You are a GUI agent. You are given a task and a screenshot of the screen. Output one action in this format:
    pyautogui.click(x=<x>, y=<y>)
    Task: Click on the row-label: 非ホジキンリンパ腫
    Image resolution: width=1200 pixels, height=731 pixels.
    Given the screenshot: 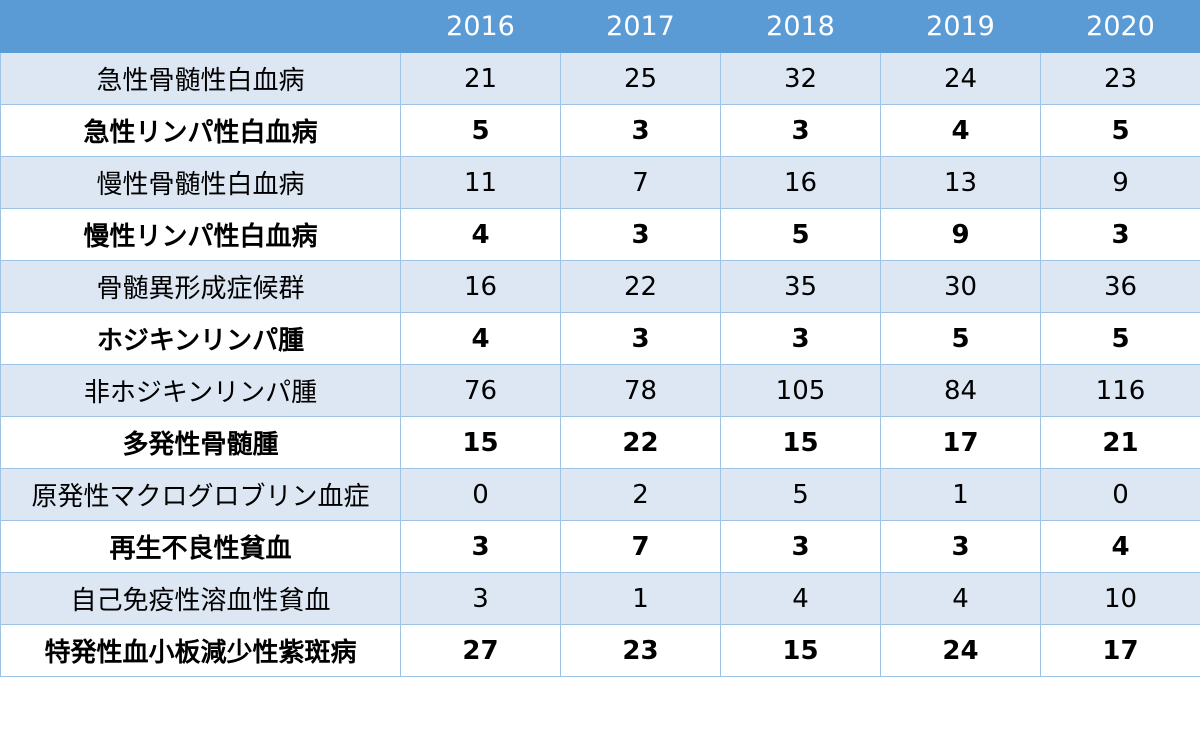 What is the action you would take?
    pyautogui.click(x=200, y=390)
    